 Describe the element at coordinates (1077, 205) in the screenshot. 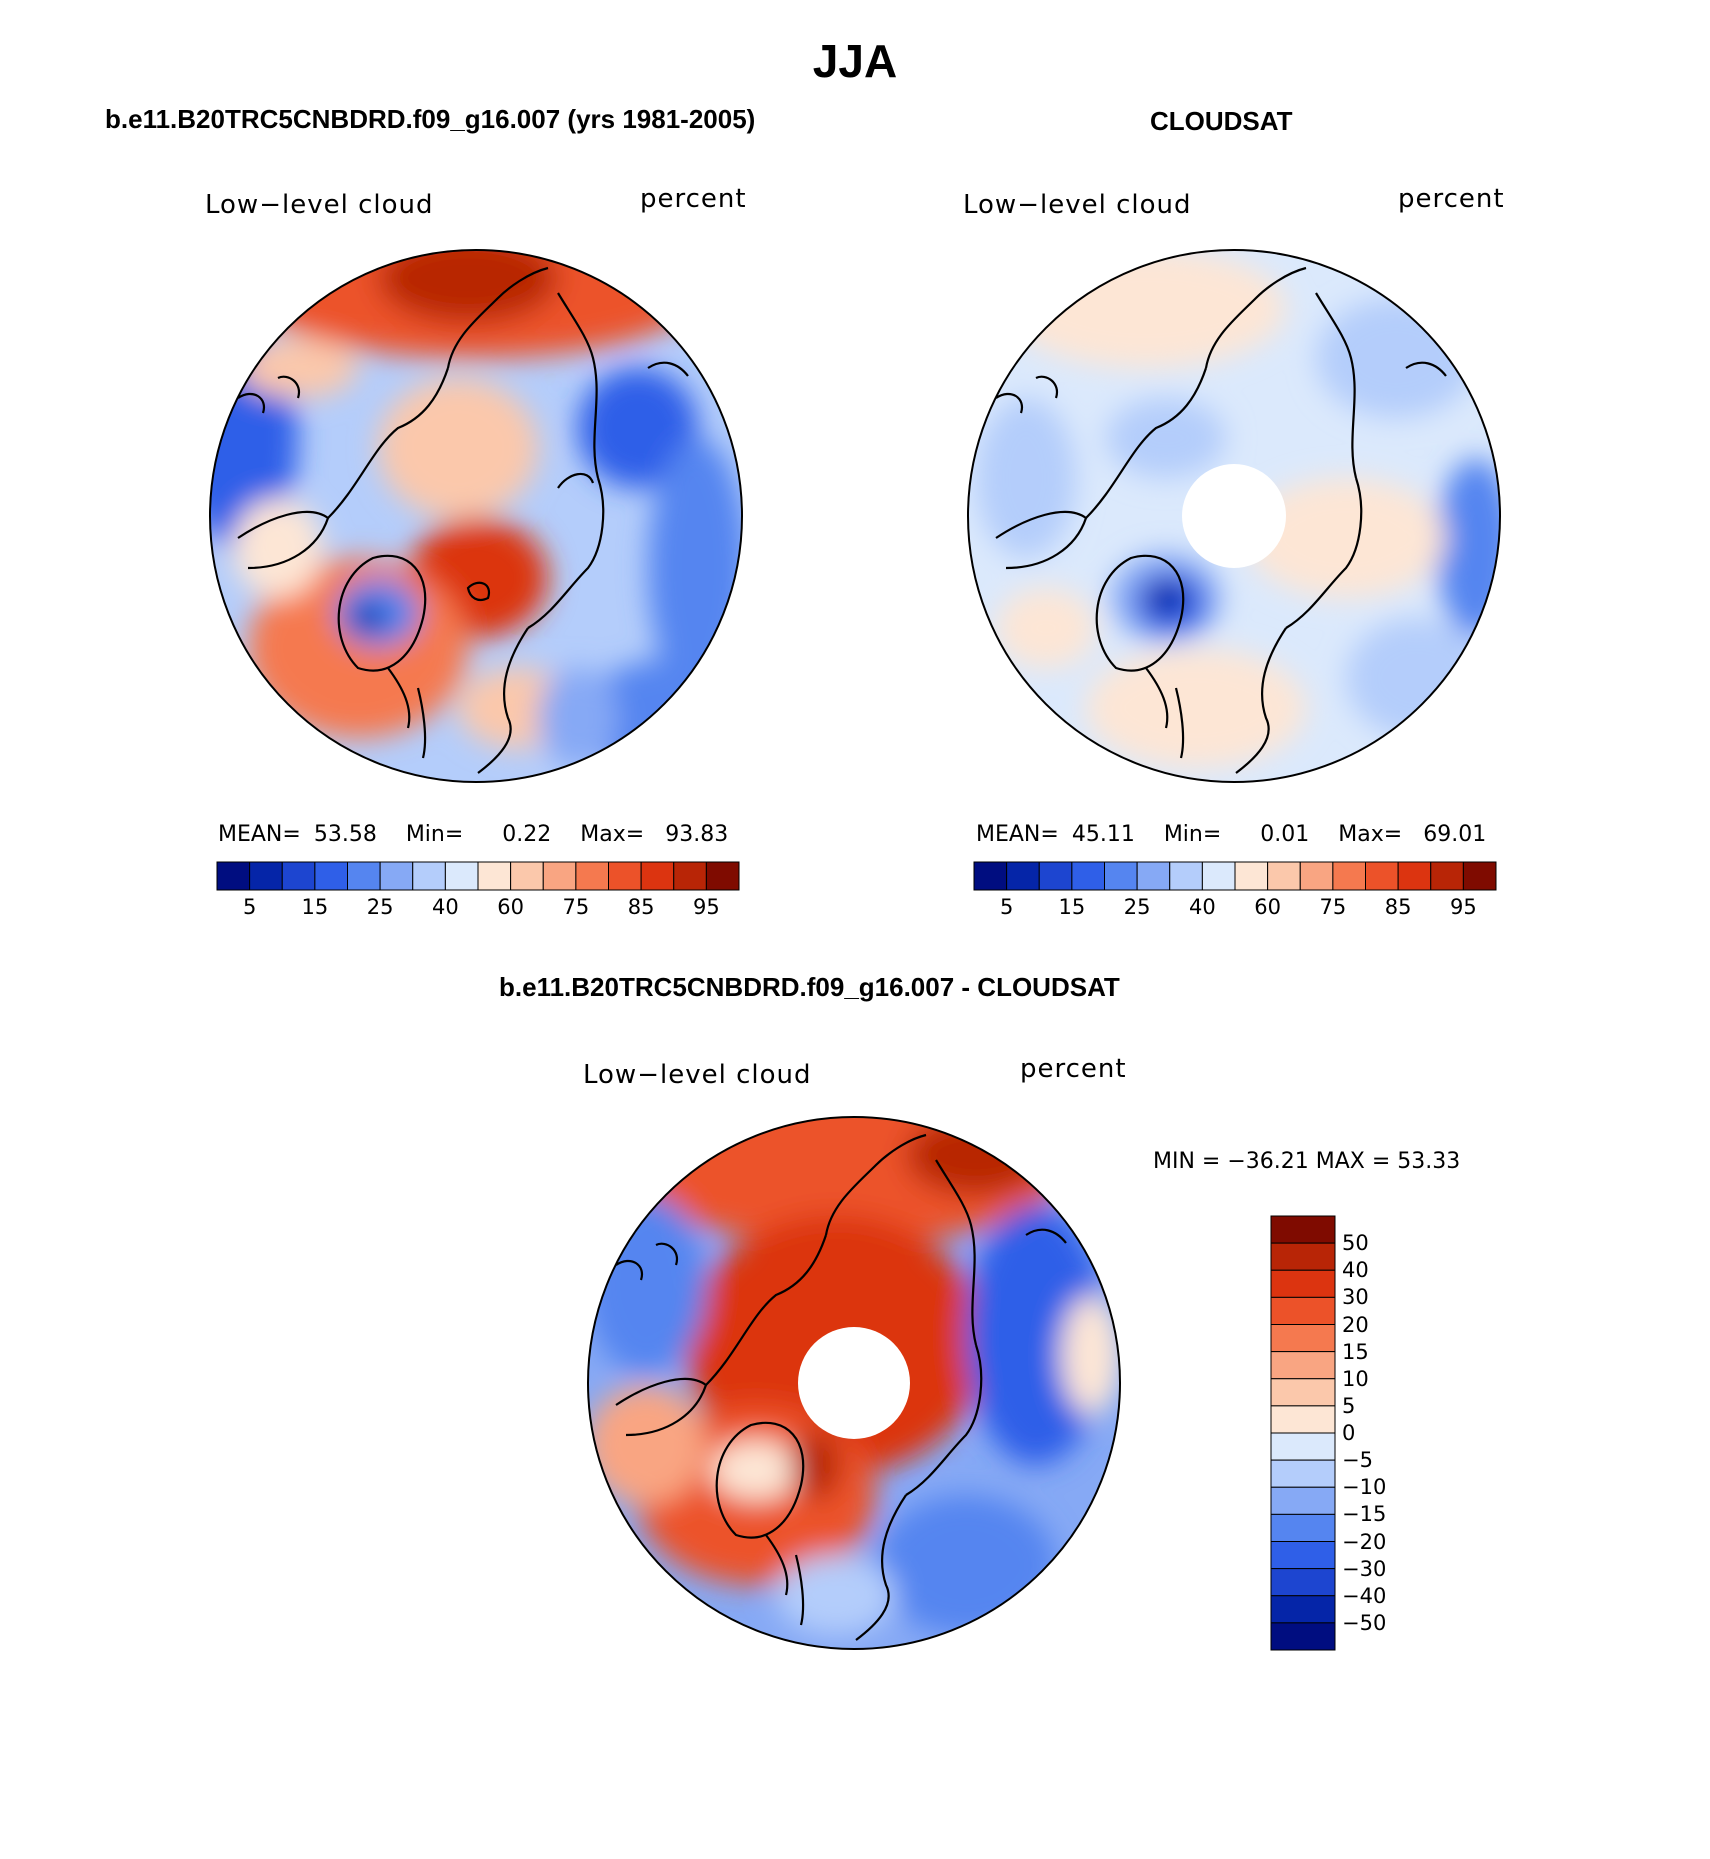

I see `panel-2-variable-label: Low−level cloud` at that location.